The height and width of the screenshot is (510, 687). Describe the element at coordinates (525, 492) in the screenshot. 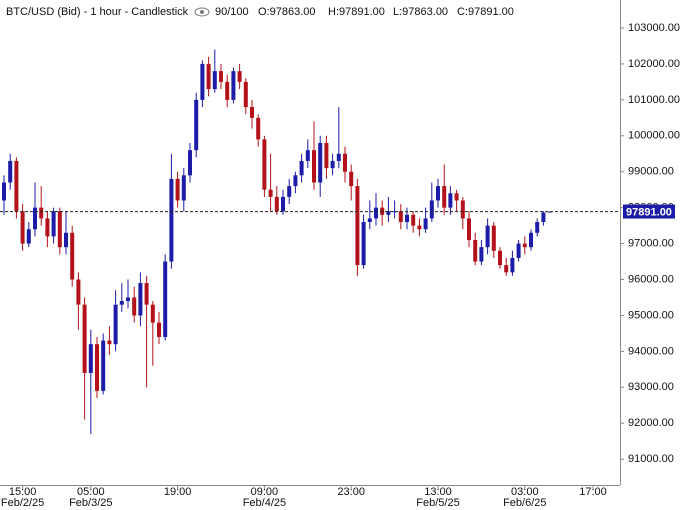

I see `x-tick-label: 03:00` at that location.